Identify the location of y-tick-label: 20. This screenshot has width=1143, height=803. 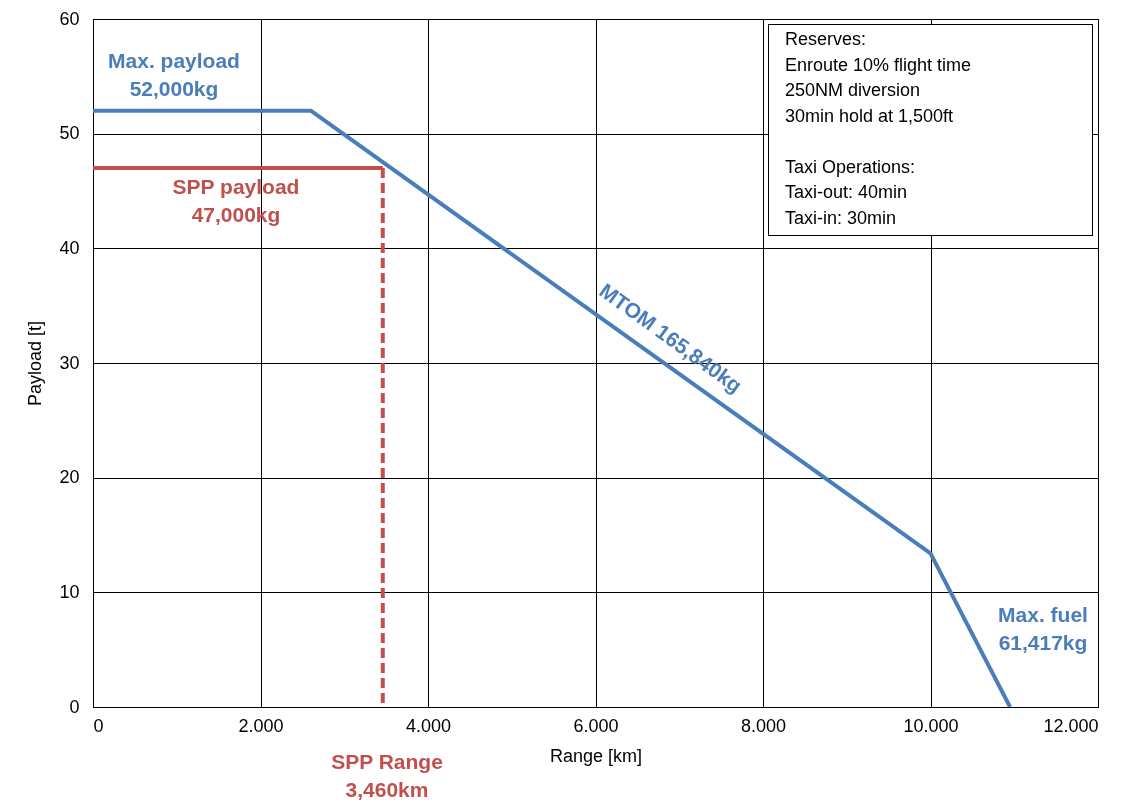
(69, 477).